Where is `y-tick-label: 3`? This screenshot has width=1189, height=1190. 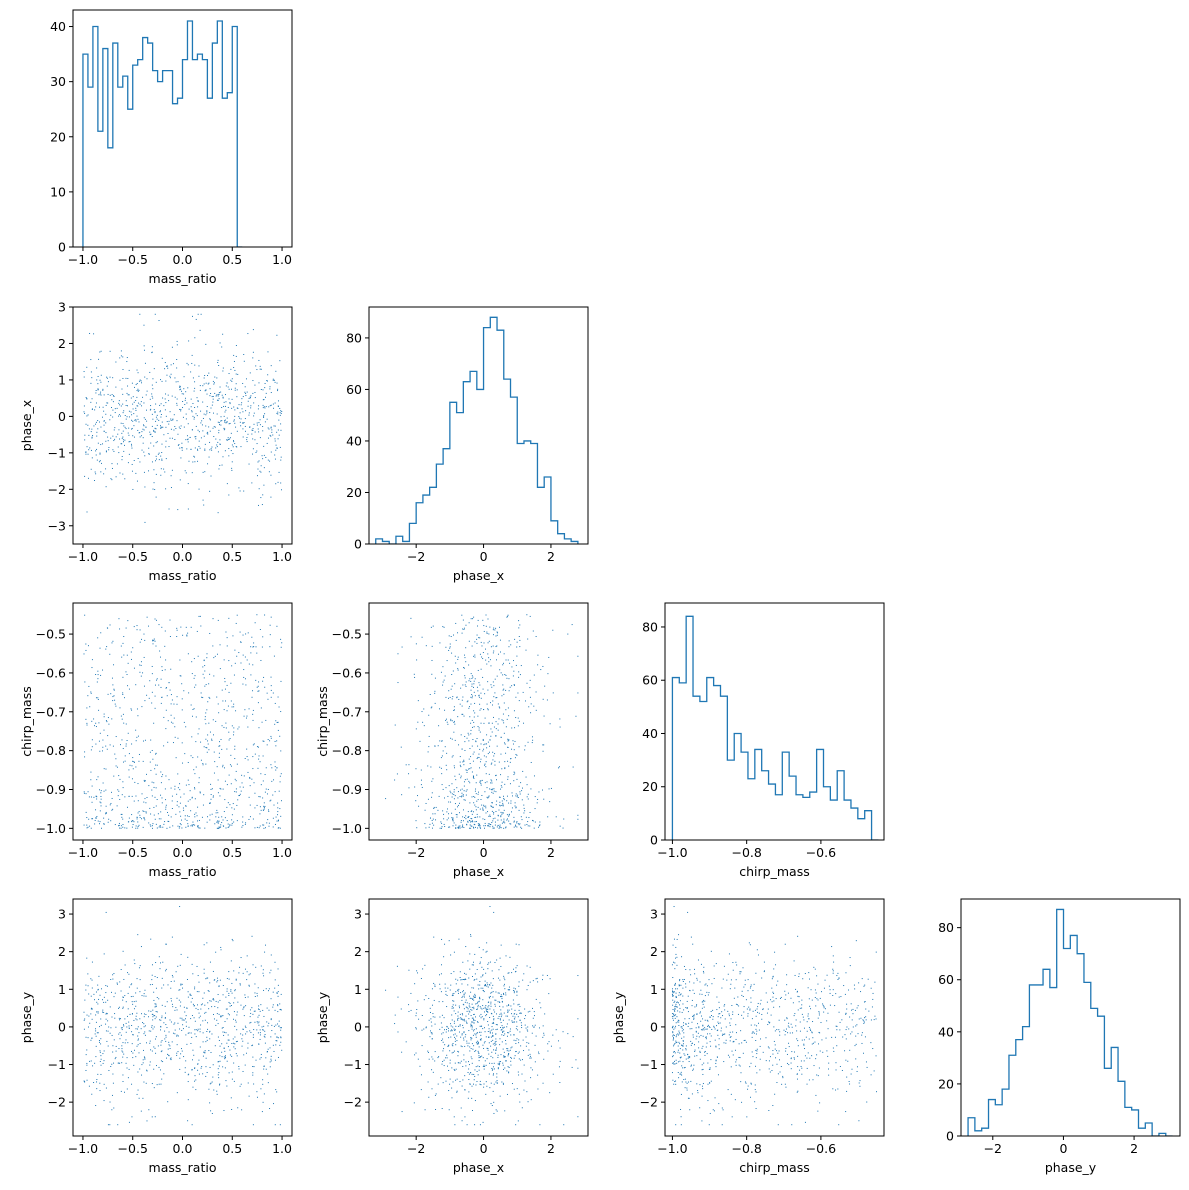
y-tick-label: 3 is located at coordinates (62, 914).